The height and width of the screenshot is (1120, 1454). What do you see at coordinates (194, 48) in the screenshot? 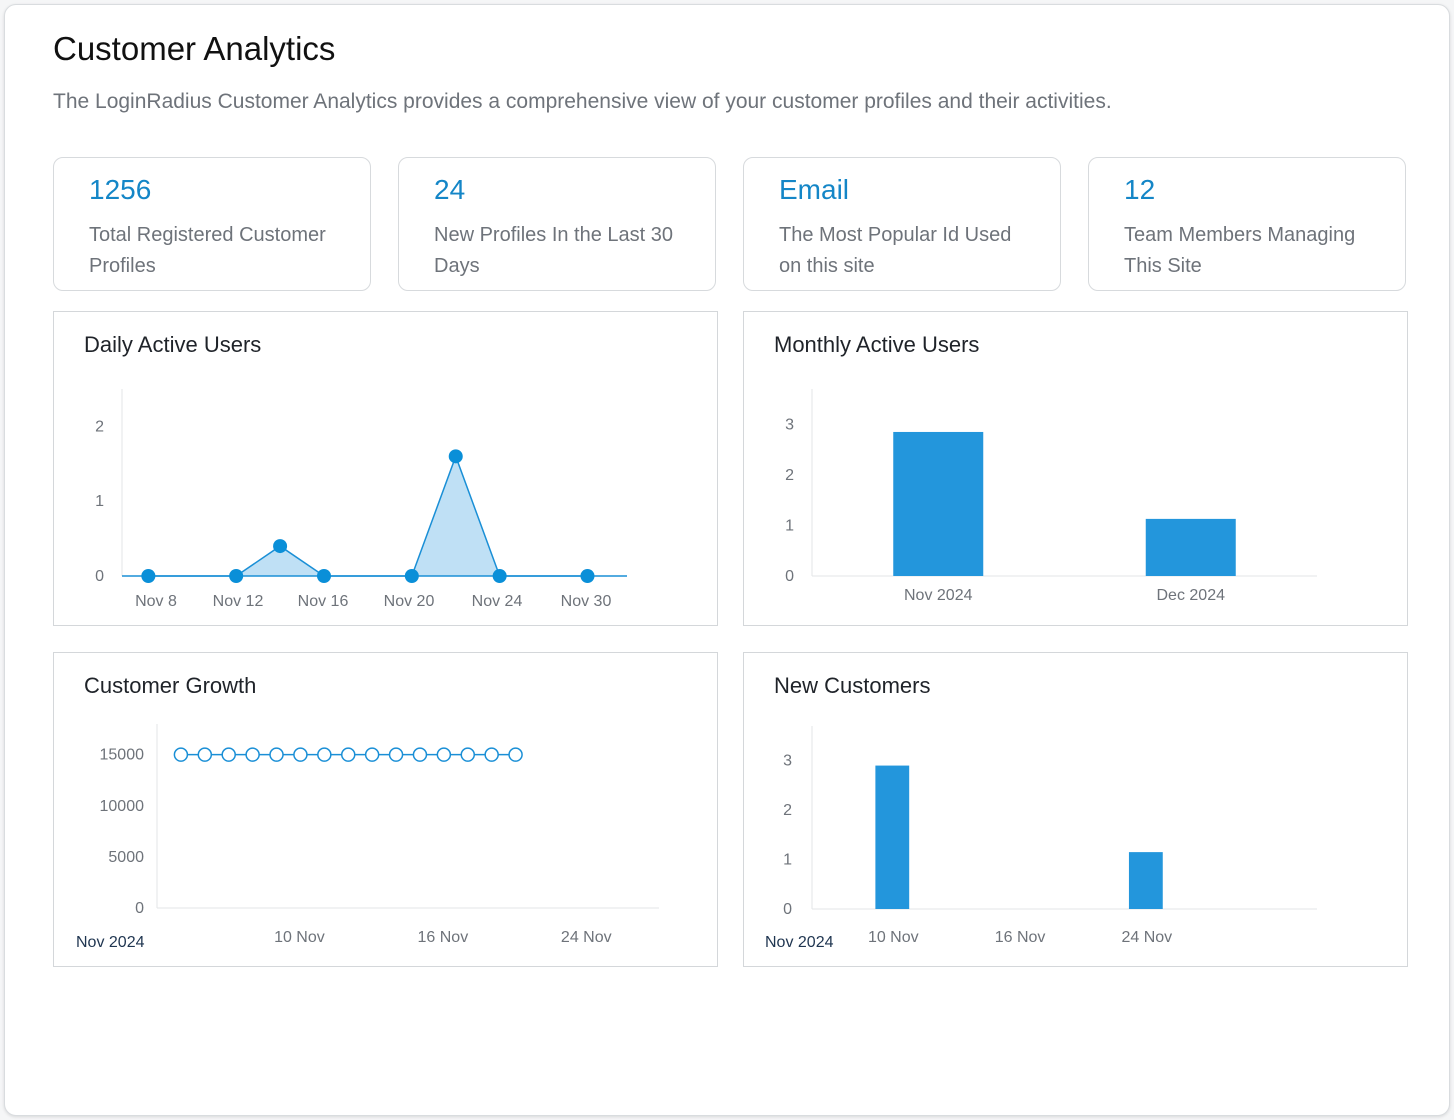
I see `page-title: Customer Analytics` at bounding box center [194, 48].